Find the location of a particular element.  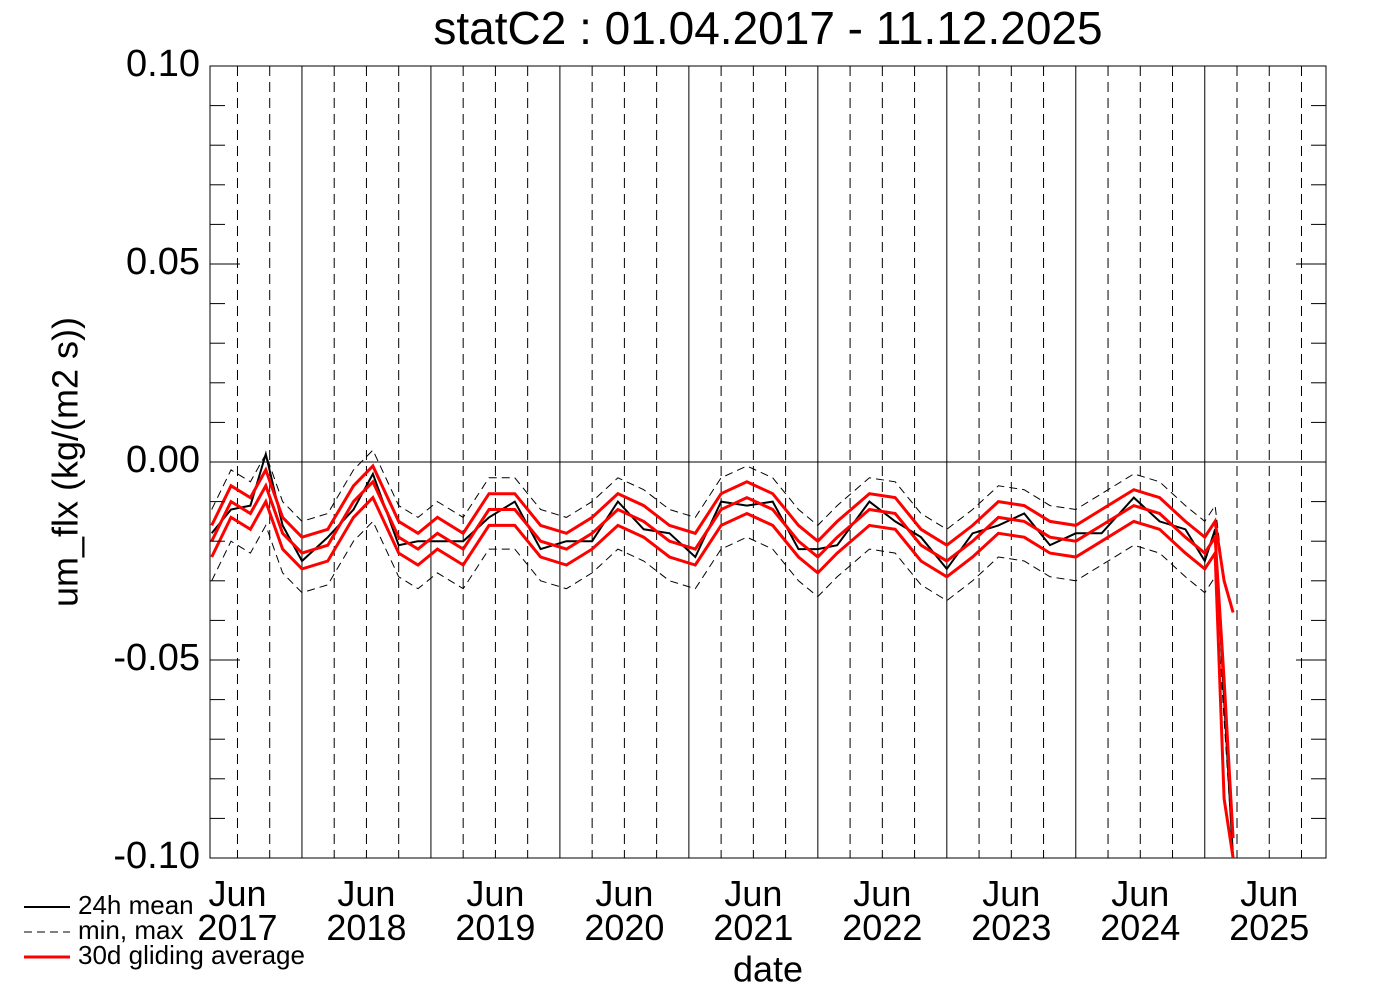

y-tick-label: -0.05 is located at coordinates (156, 658).